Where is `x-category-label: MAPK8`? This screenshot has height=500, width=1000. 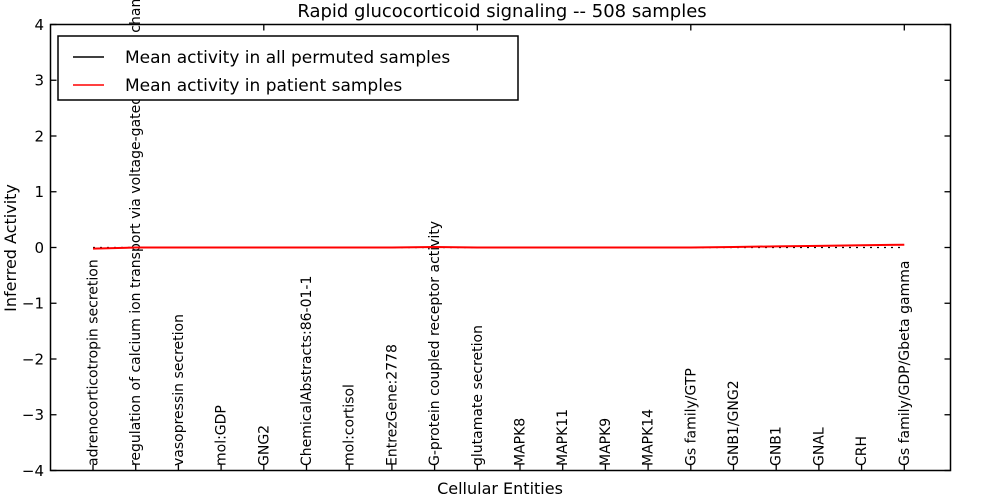 x-category-label: MAPK8 is located at coordinates (520, 442).